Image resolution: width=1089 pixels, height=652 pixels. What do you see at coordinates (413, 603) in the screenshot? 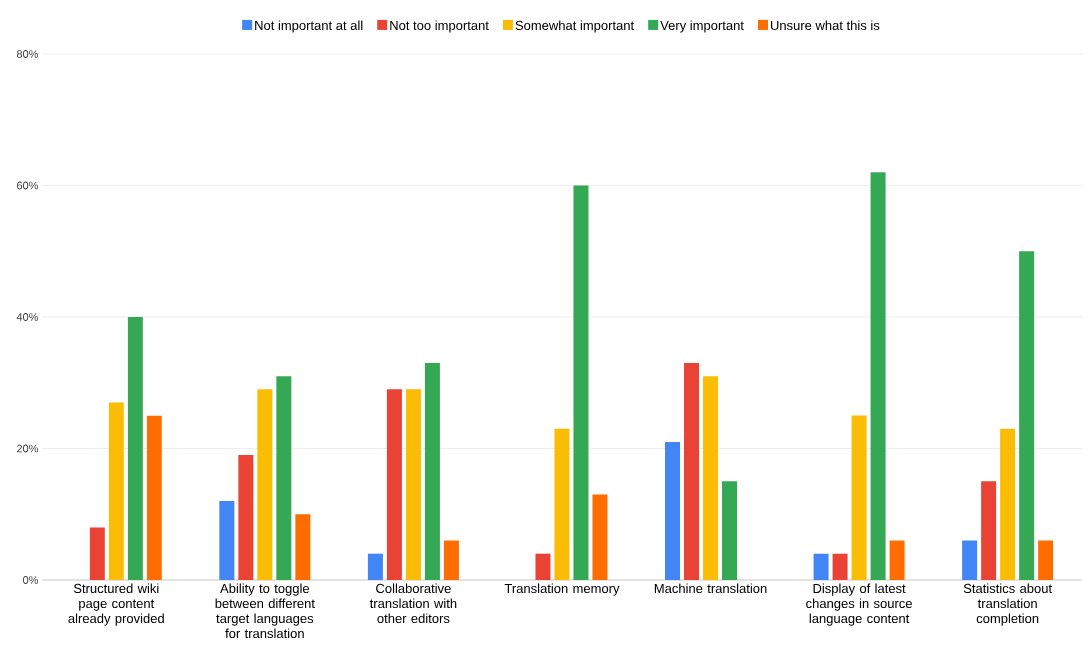
I see `x-tick-label: Collaborative translation with other editors` at bounding box center [413, 603].